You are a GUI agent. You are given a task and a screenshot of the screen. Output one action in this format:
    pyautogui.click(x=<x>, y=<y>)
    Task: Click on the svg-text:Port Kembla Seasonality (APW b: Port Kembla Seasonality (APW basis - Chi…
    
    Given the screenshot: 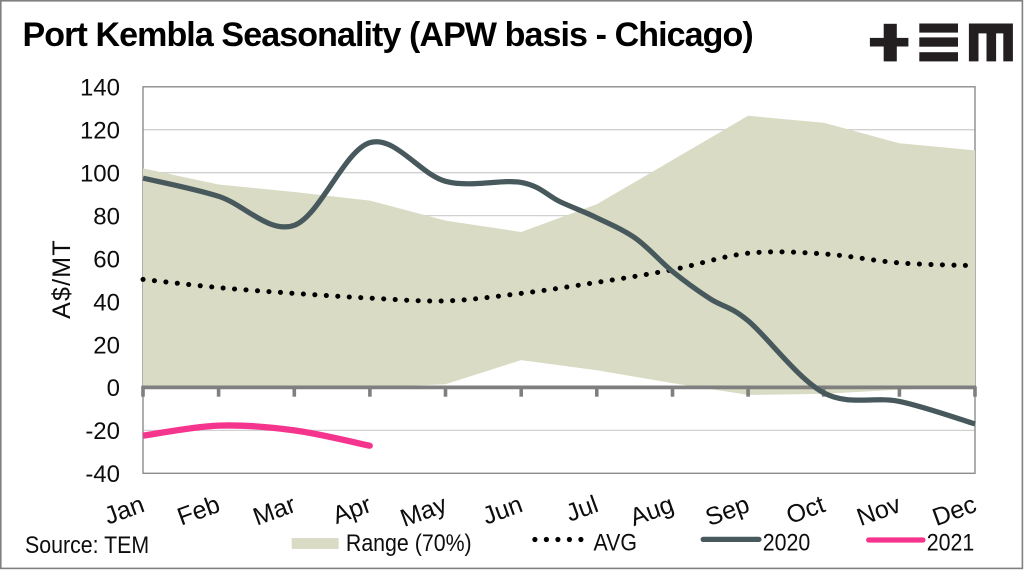 What is the action you would take?
    pyautogui.click(x=388, y=35)
    